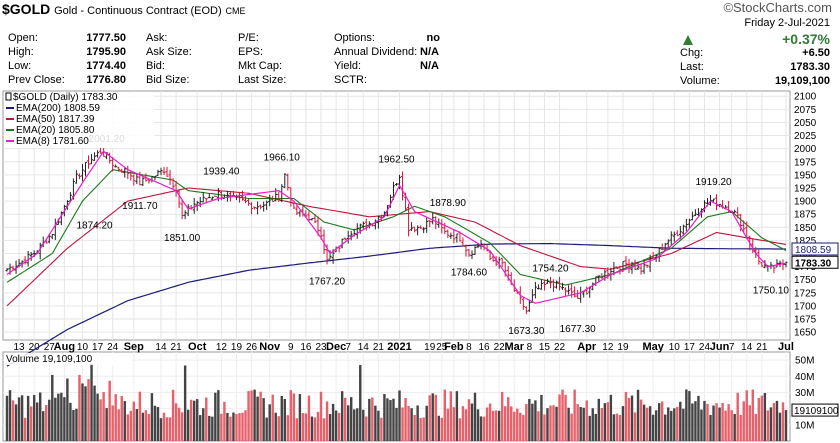  I want to click on chart-title: $GOLD (Daily) 1783.30, so click(65, 97).